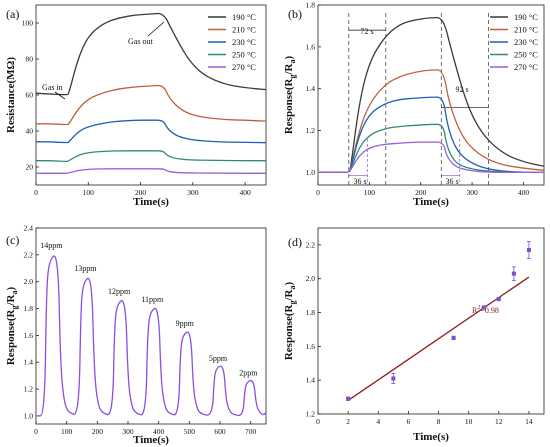 Image resolution: width=550 pixels, height=447 pixels. Describe the element at coordinates (526, 42) in the screenshot. I see `legend-label: 230 °C` at that location.